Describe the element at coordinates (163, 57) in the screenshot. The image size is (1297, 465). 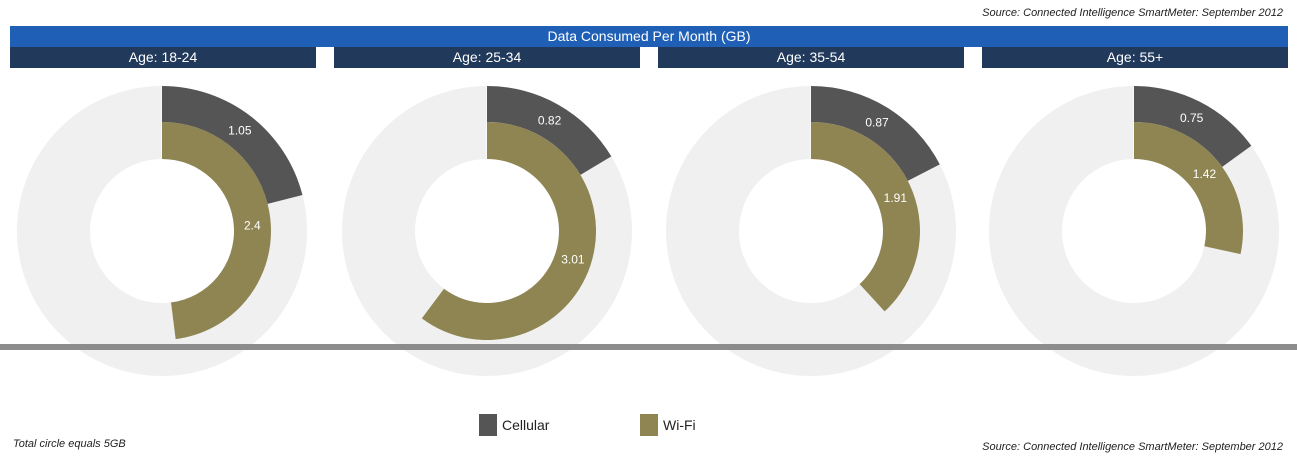
I see `age-header-18-24: Age: 18-24` at that location.